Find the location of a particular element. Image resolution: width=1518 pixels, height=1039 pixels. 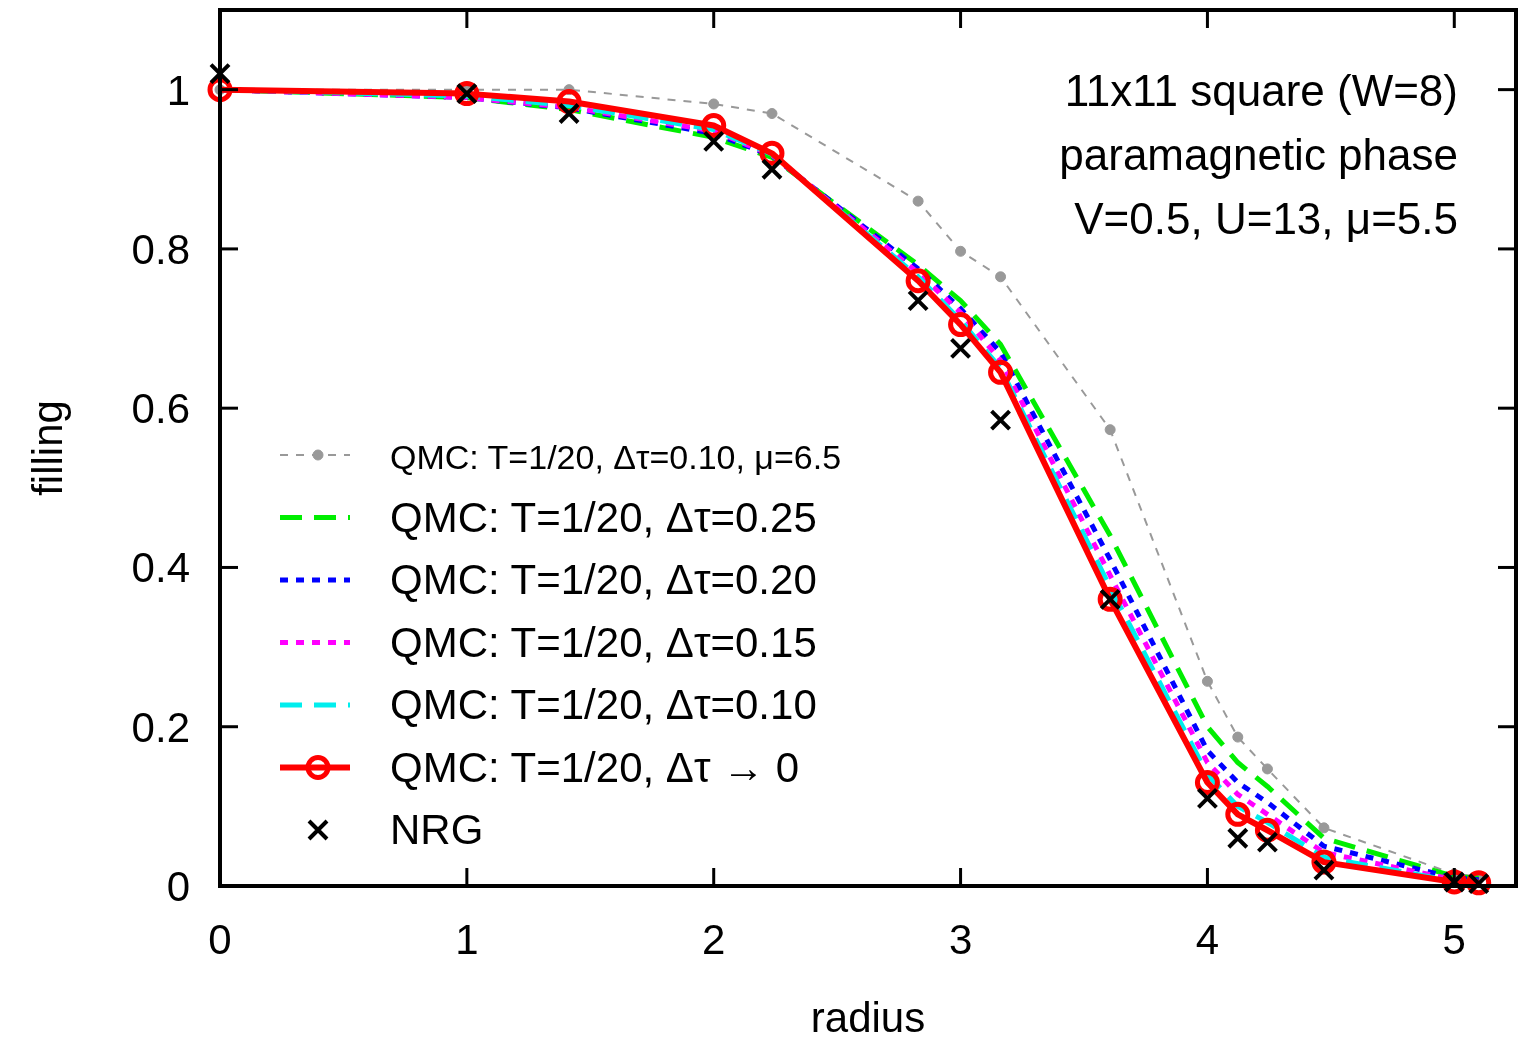

legend-label: QMC: T=1/20, Δτ → 0 is located at coordinates (595, 767).